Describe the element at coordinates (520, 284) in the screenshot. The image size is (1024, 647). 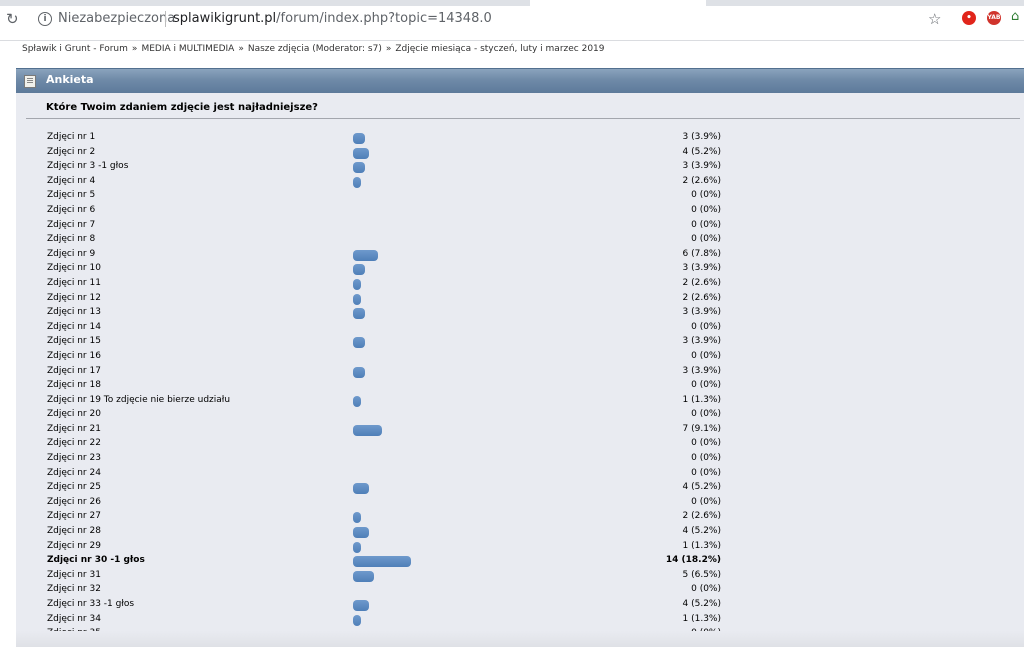
I see `poll-option-row: Zdjęci nr 11 2 (2.6%)` at that location.